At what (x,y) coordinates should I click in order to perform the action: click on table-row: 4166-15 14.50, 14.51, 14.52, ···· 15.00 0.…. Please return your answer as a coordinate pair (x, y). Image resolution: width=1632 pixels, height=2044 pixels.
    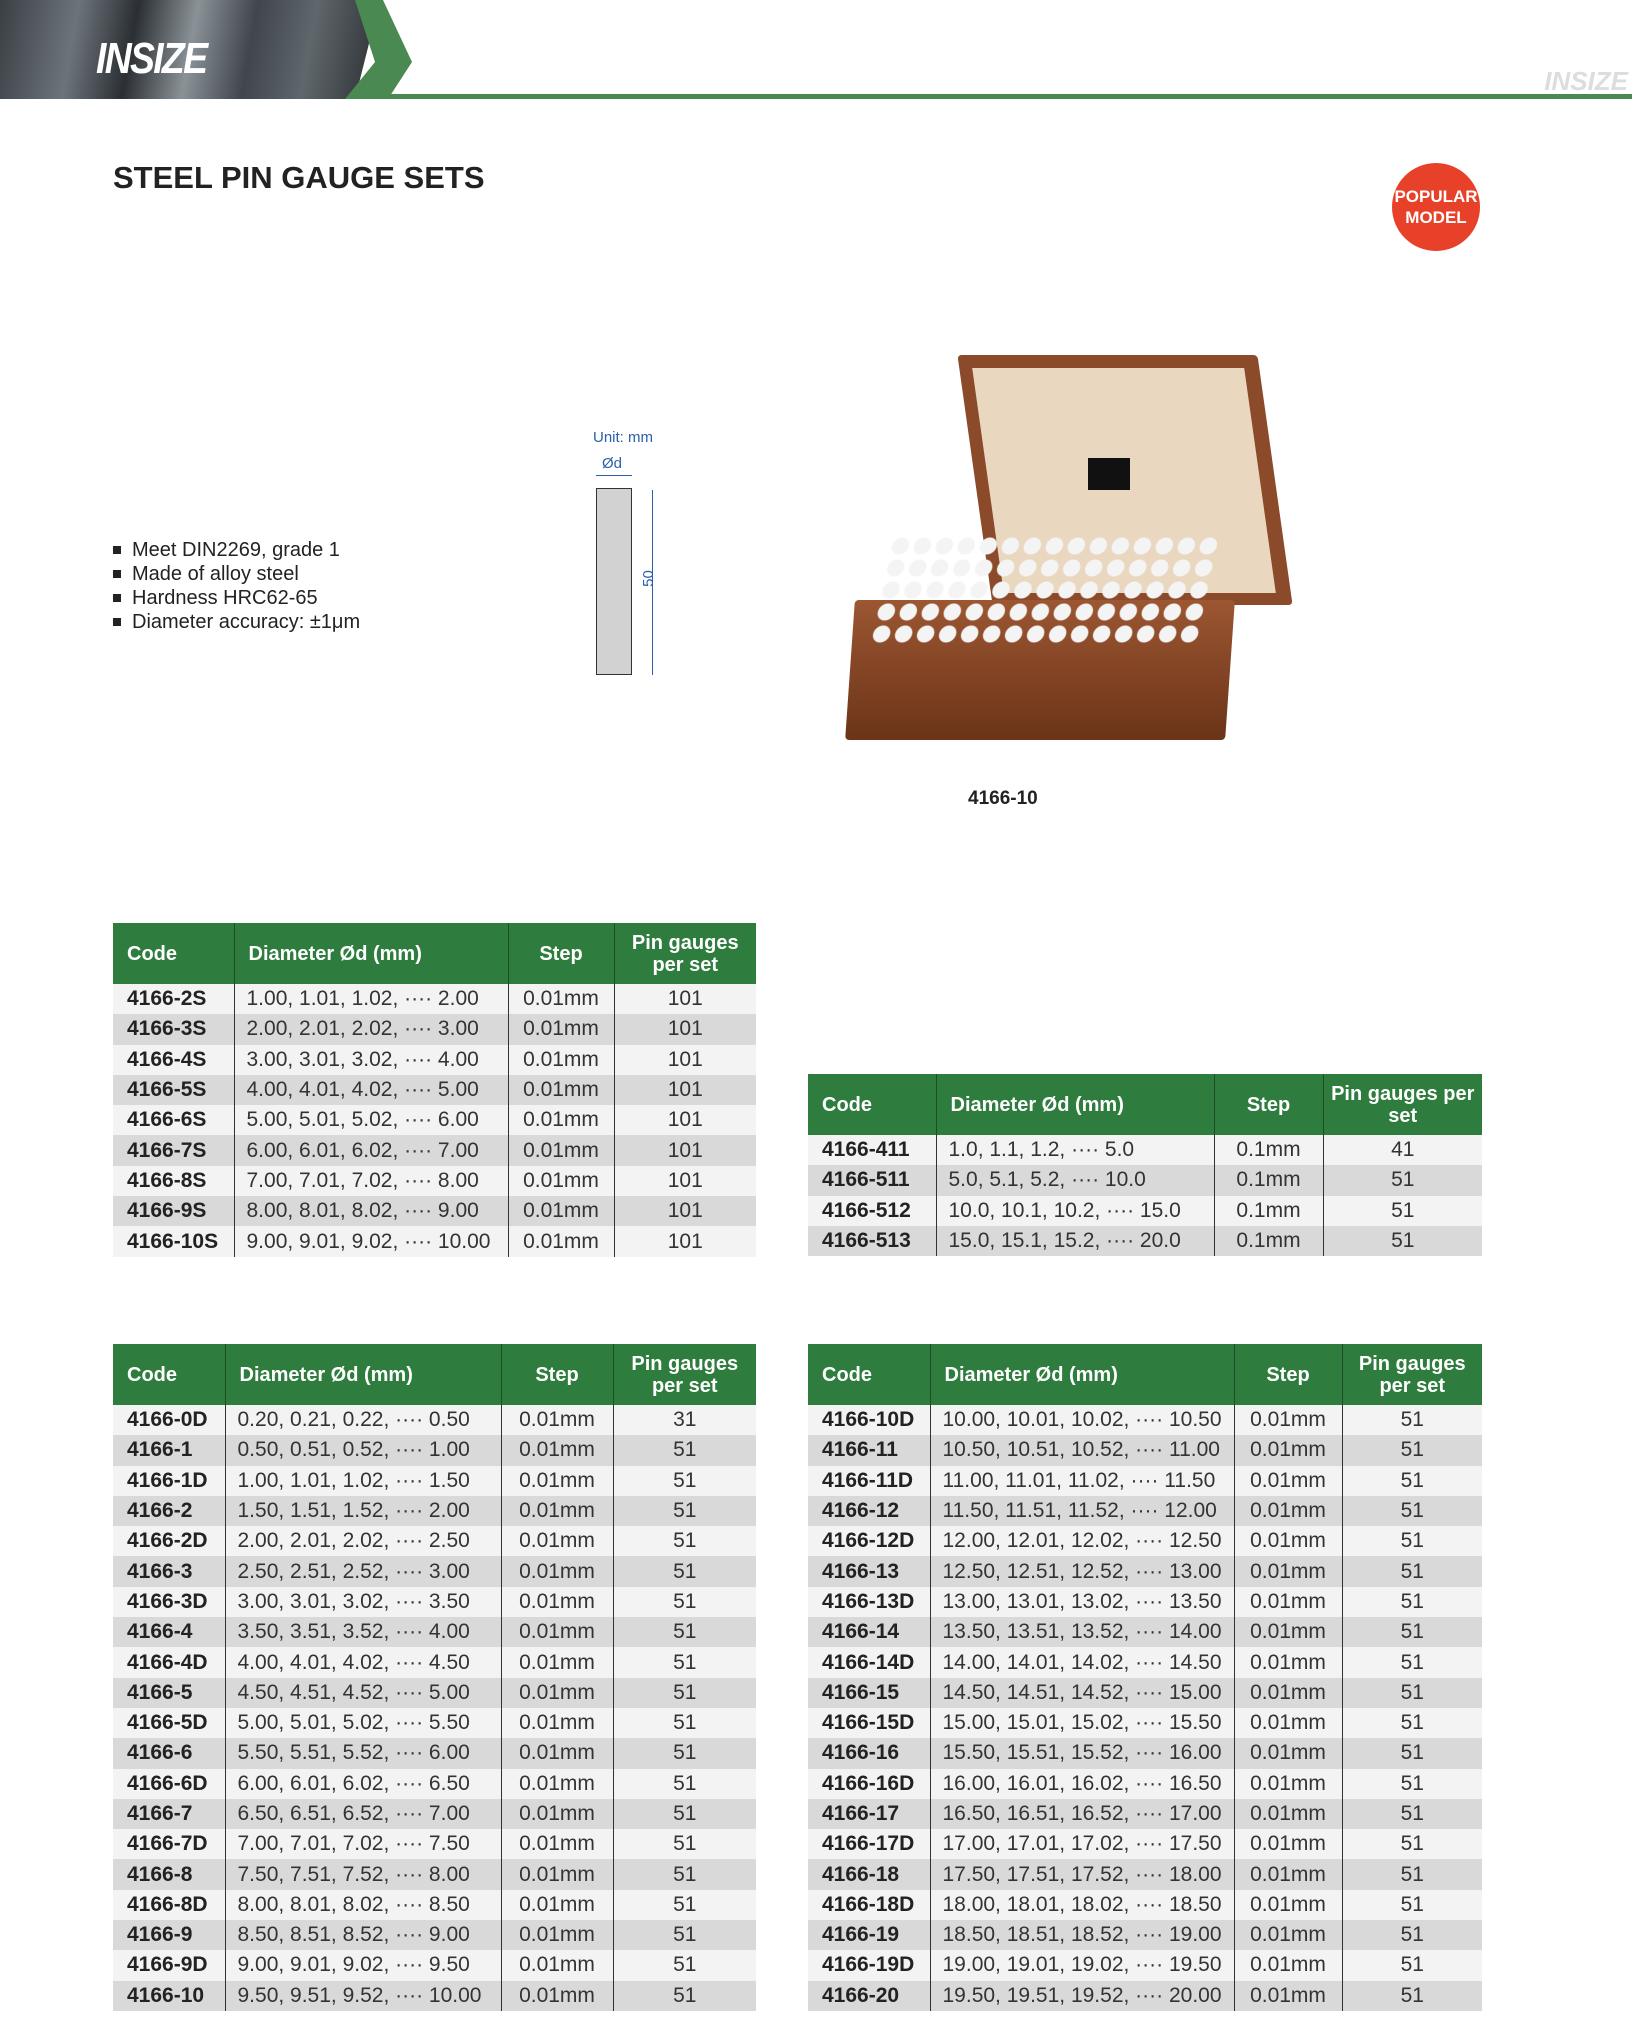
    Looking at the image, I should click on (1145, 1692).